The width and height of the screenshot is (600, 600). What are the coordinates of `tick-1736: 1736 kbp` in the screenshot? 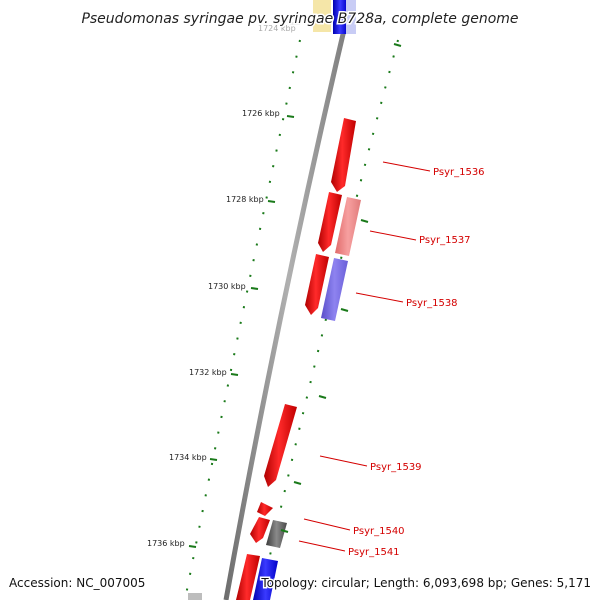 It's located at (172, 543).